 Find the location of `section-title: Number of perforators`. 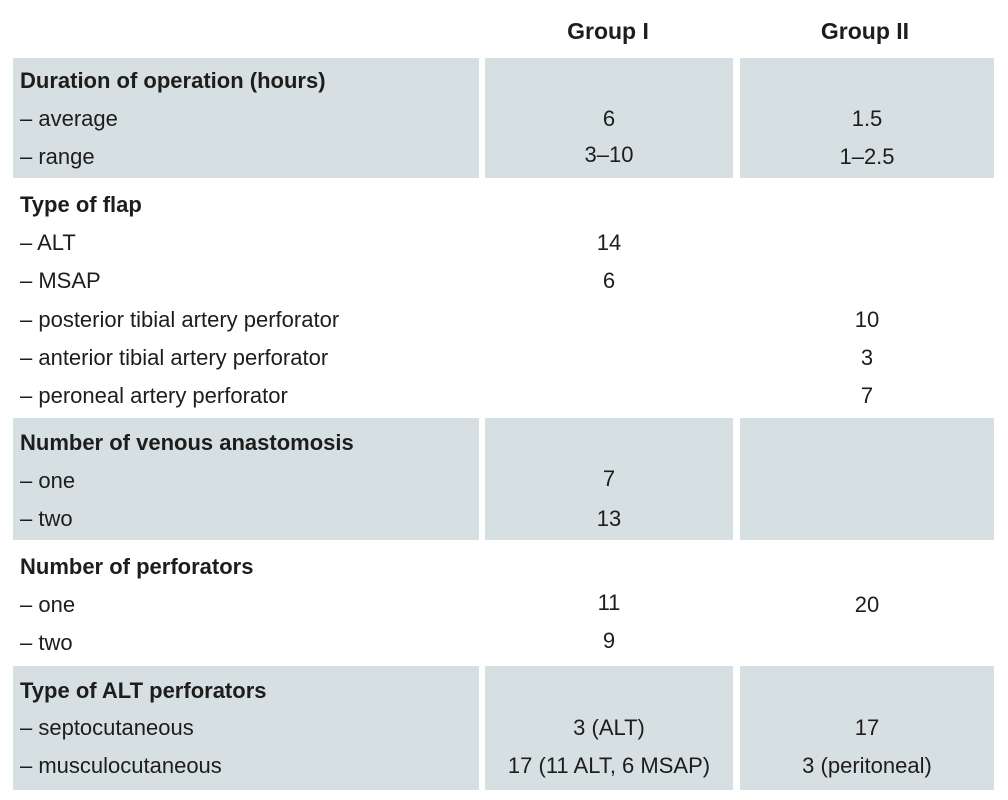

section-title: Number of perforators is located at coordinates (137, 566).